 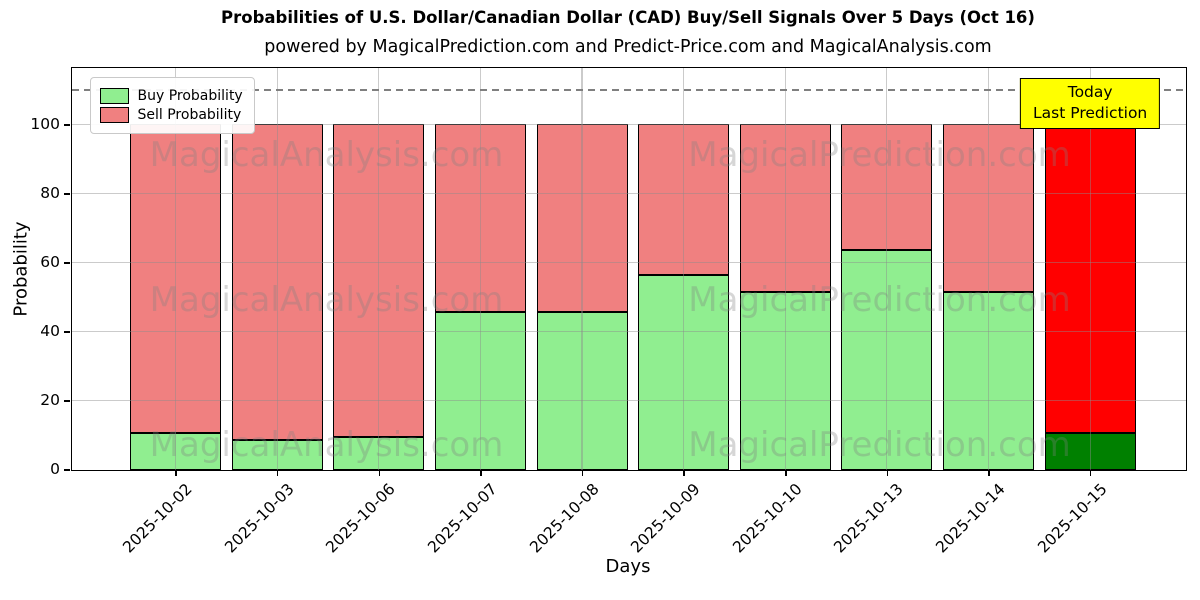 I want to click on x-tick-label: 2025-10-06, so click(x=360, y=518).